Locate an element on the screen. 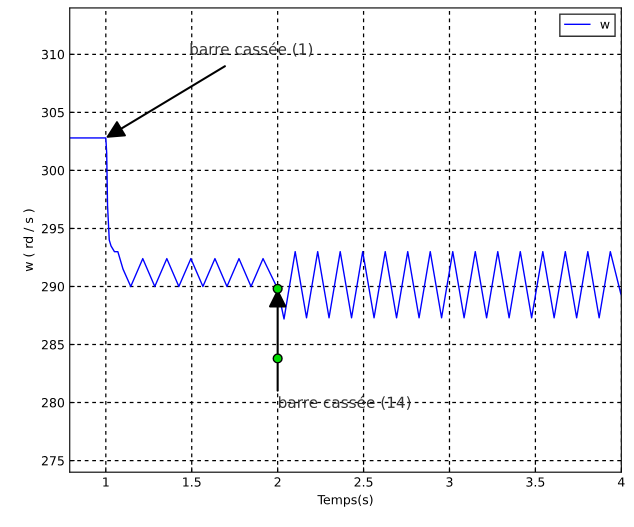 The image size is (634, 527). x-tick-label: 3.5 is located at coordinates (535, 482).